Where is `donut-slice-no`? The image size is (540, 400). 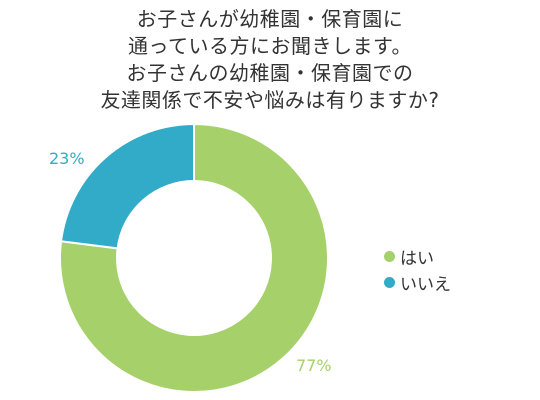 donut-slice-no is located at coordinates (127, 186).